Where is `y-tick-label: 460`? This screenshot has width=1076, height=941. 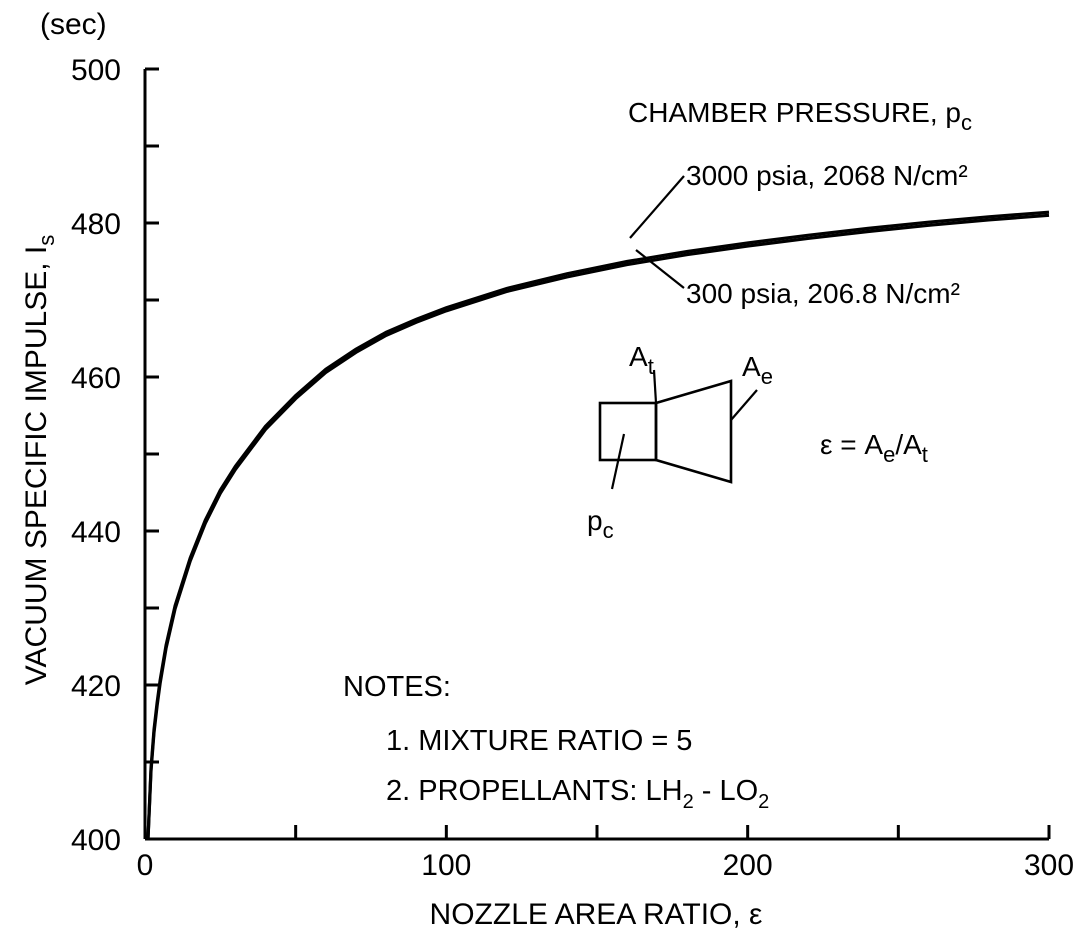 y-tick-label: 460 is located at coordinates (96, 378).